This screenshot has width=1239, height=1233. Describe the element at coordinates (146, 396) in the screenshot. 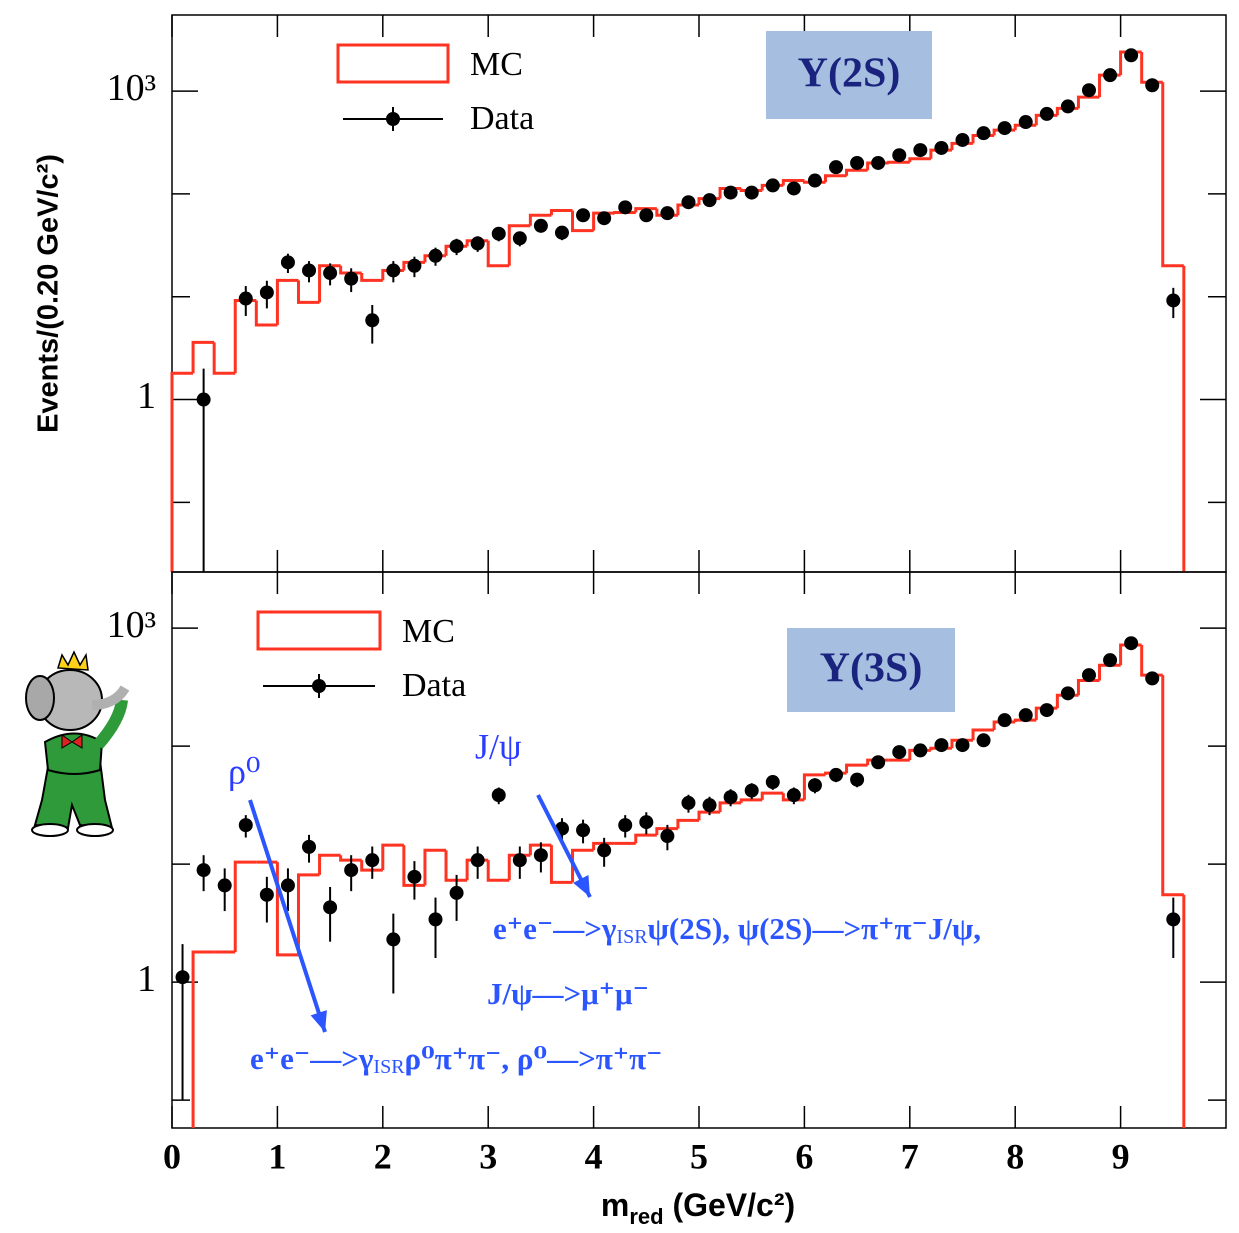

I see `y-tick-label: 1` at that location.